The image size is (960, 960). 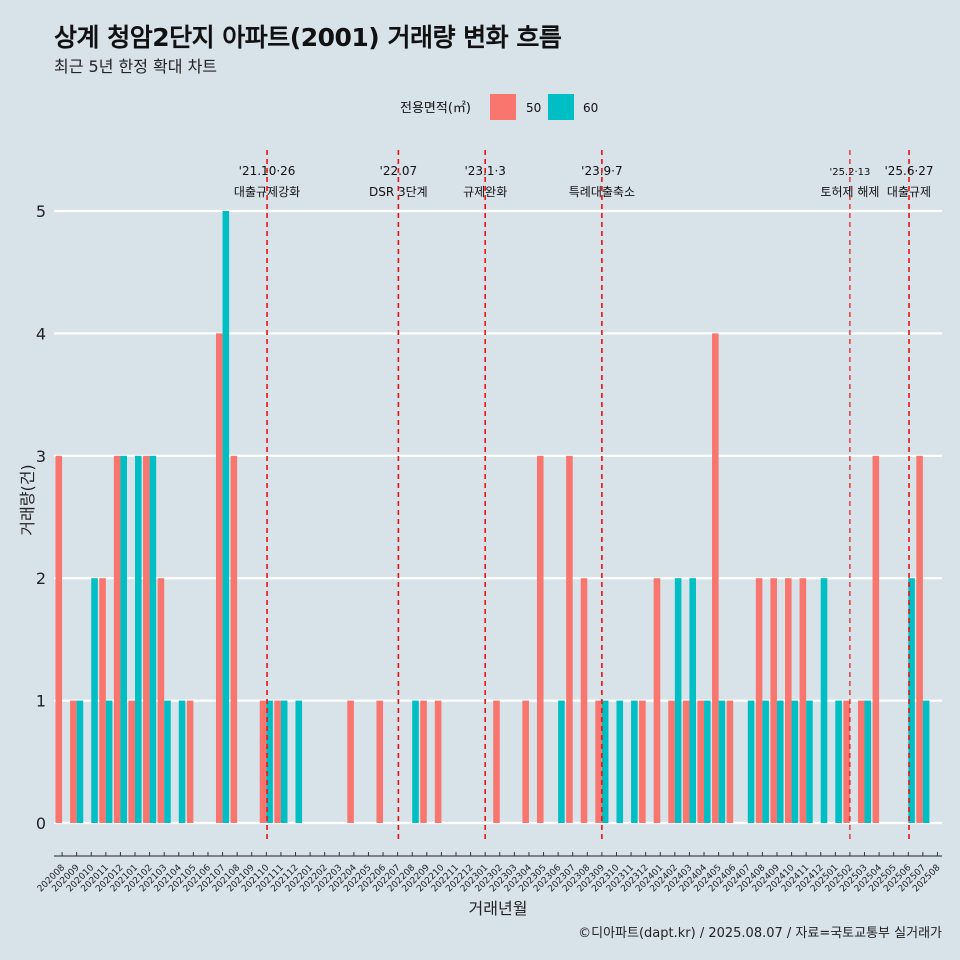 I want to click on event-label: DSR 3단계, so click(x=398, y=192).